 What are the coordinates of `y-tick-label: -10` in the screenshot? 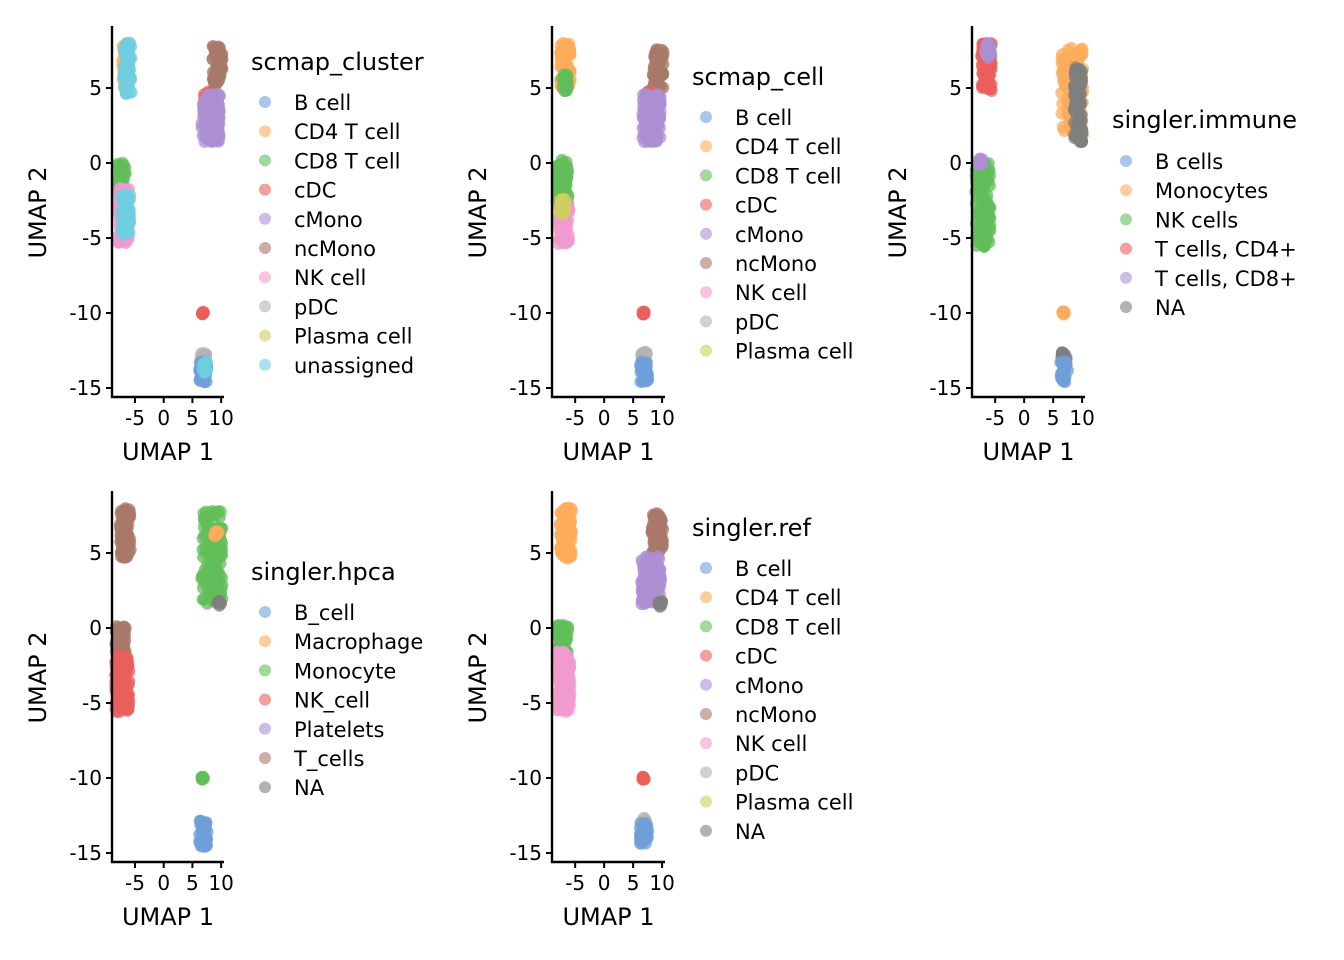 It's located at (525, 313).